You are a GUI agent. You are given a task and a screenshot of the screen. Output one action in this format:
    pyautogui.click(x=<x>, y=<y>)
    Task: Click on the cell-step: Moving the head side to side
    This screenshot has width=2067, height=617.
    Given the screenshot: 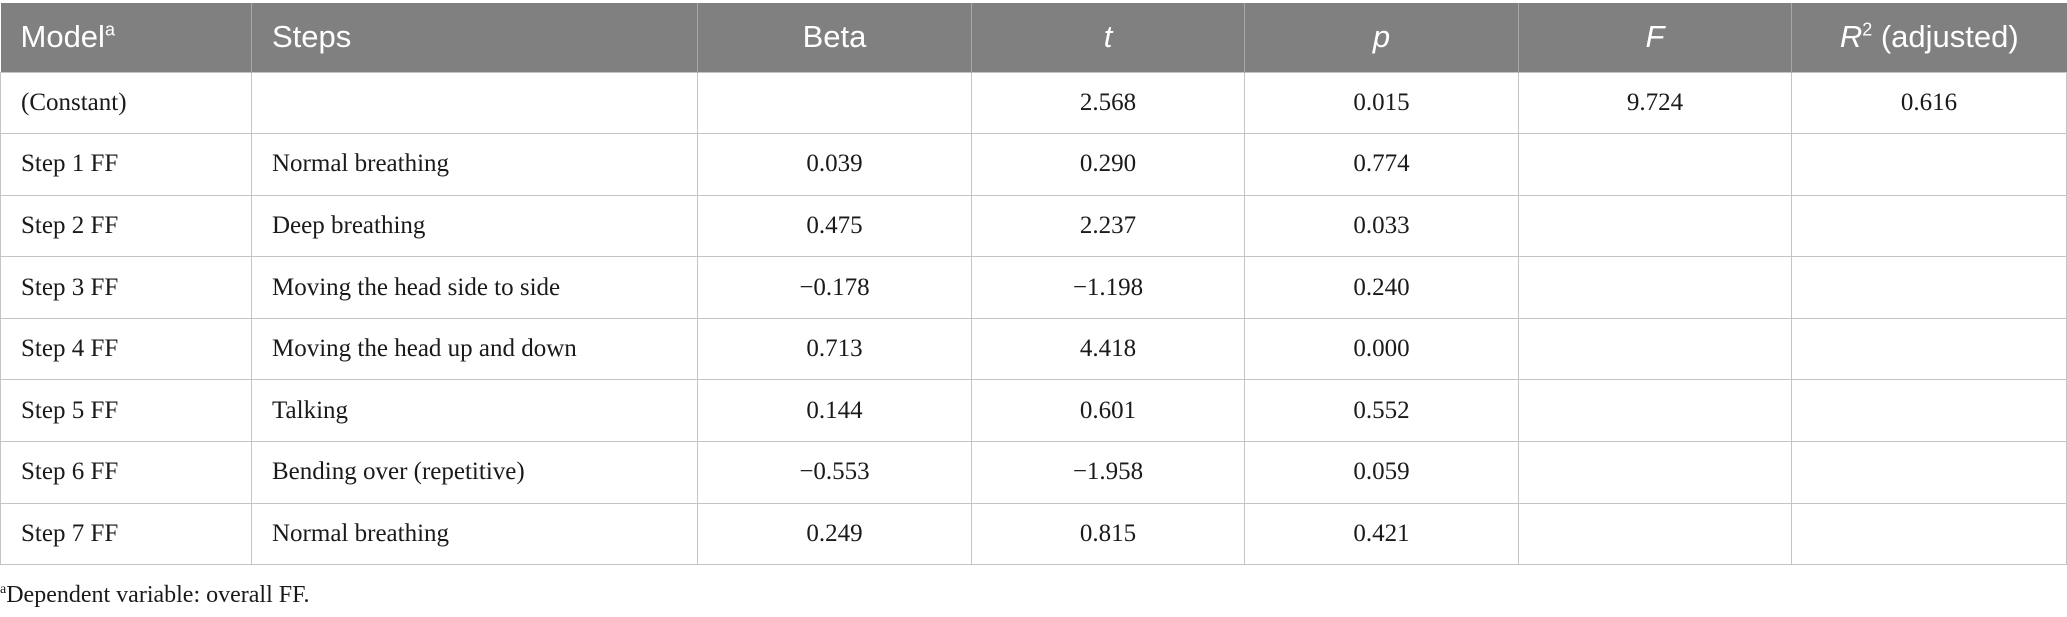 What is the action you would take?
    pyautogui.click(x=474, y=287)
    